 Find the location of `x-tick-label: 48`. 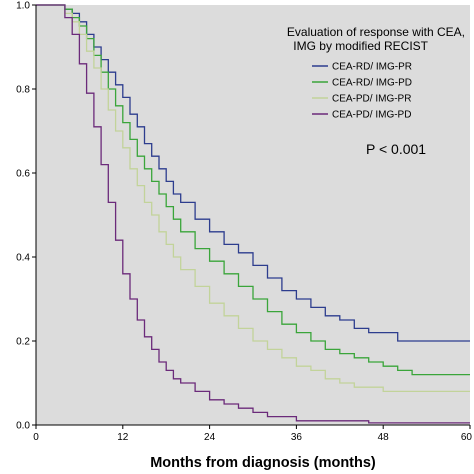

x-tick-label: 48 is located at coordinates (384, 437).